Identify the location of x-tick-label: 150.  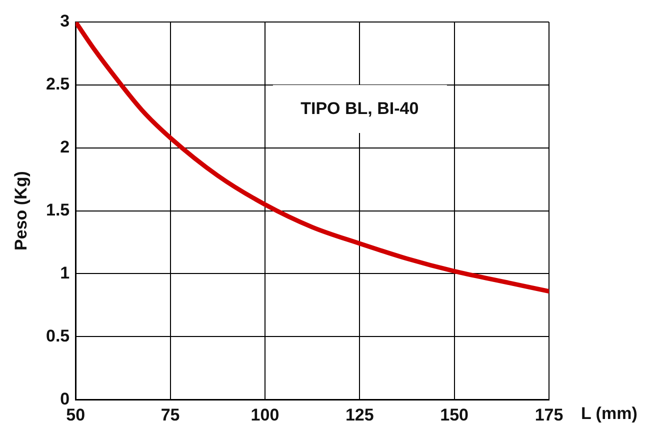
(454, 414).